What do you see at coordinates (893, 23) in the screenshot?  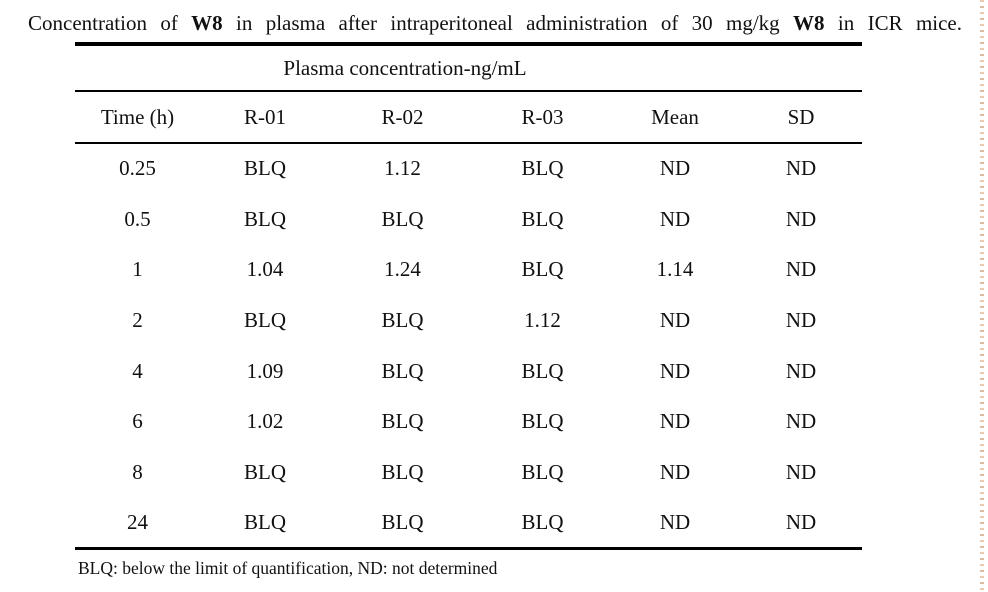 I see `caption-text: in ICR mice.` at bounding box center [893, 23].